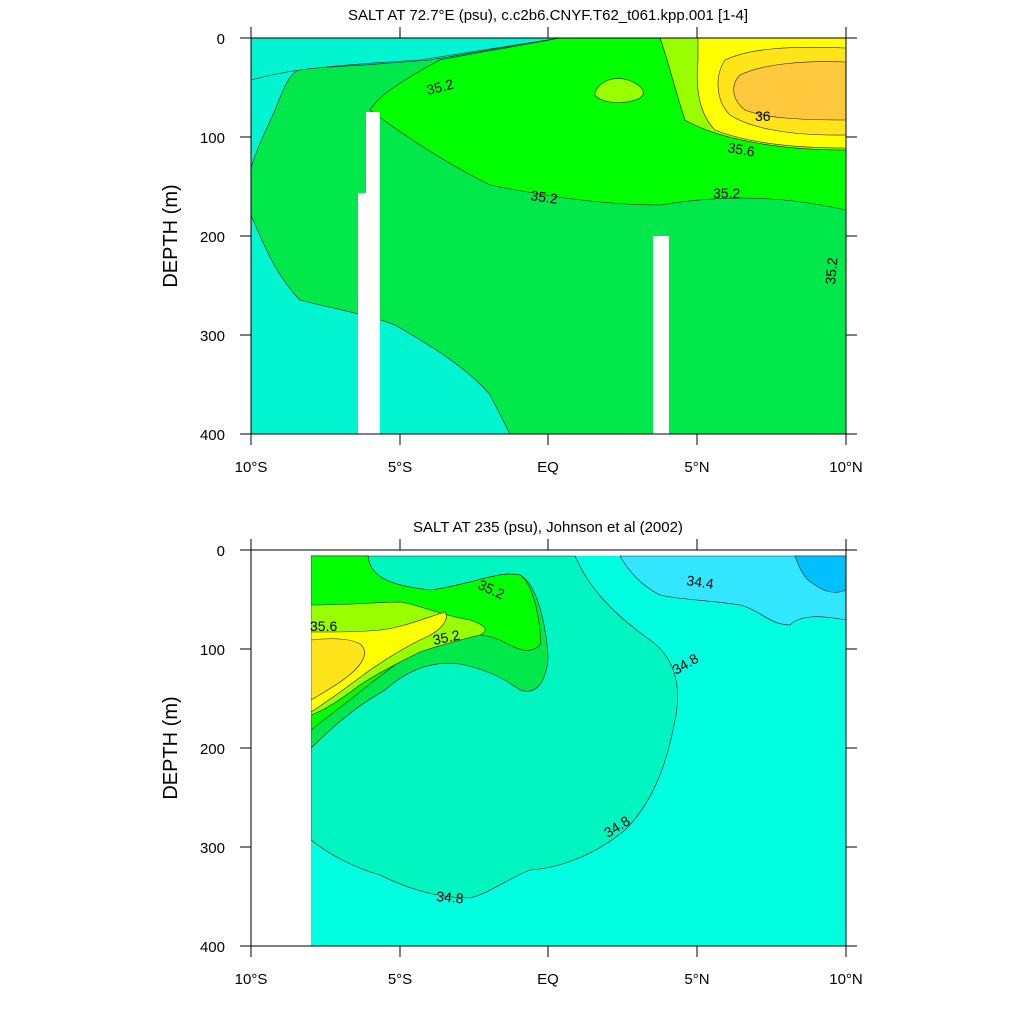  I want to click on panel-observed-y-ticks: 0 100 200 300 400, so click(212, 749).